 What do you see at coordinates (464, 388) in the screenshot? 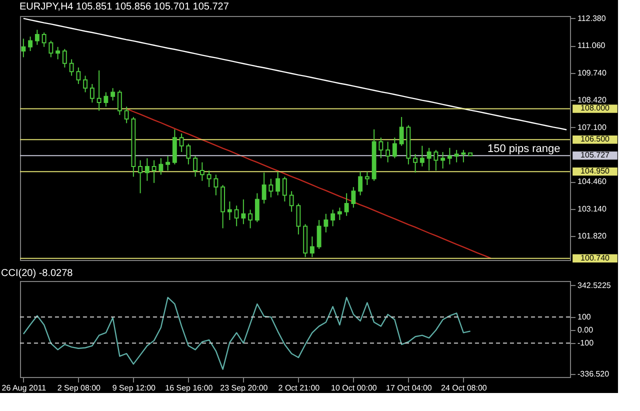
I see `x-tick-label: 24 Oct 08:00` at bounding box center [464, 388].